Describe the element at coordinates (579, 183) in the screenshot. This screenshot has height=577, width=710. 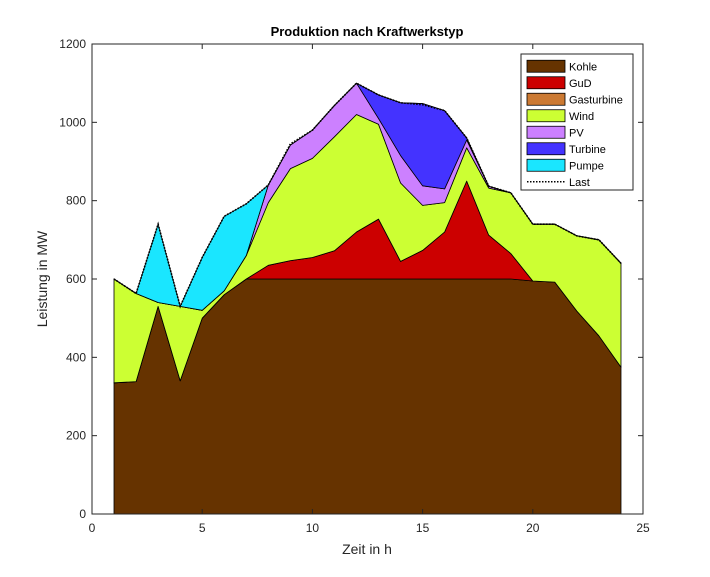
I see `legend-label-last: Last` at that location.